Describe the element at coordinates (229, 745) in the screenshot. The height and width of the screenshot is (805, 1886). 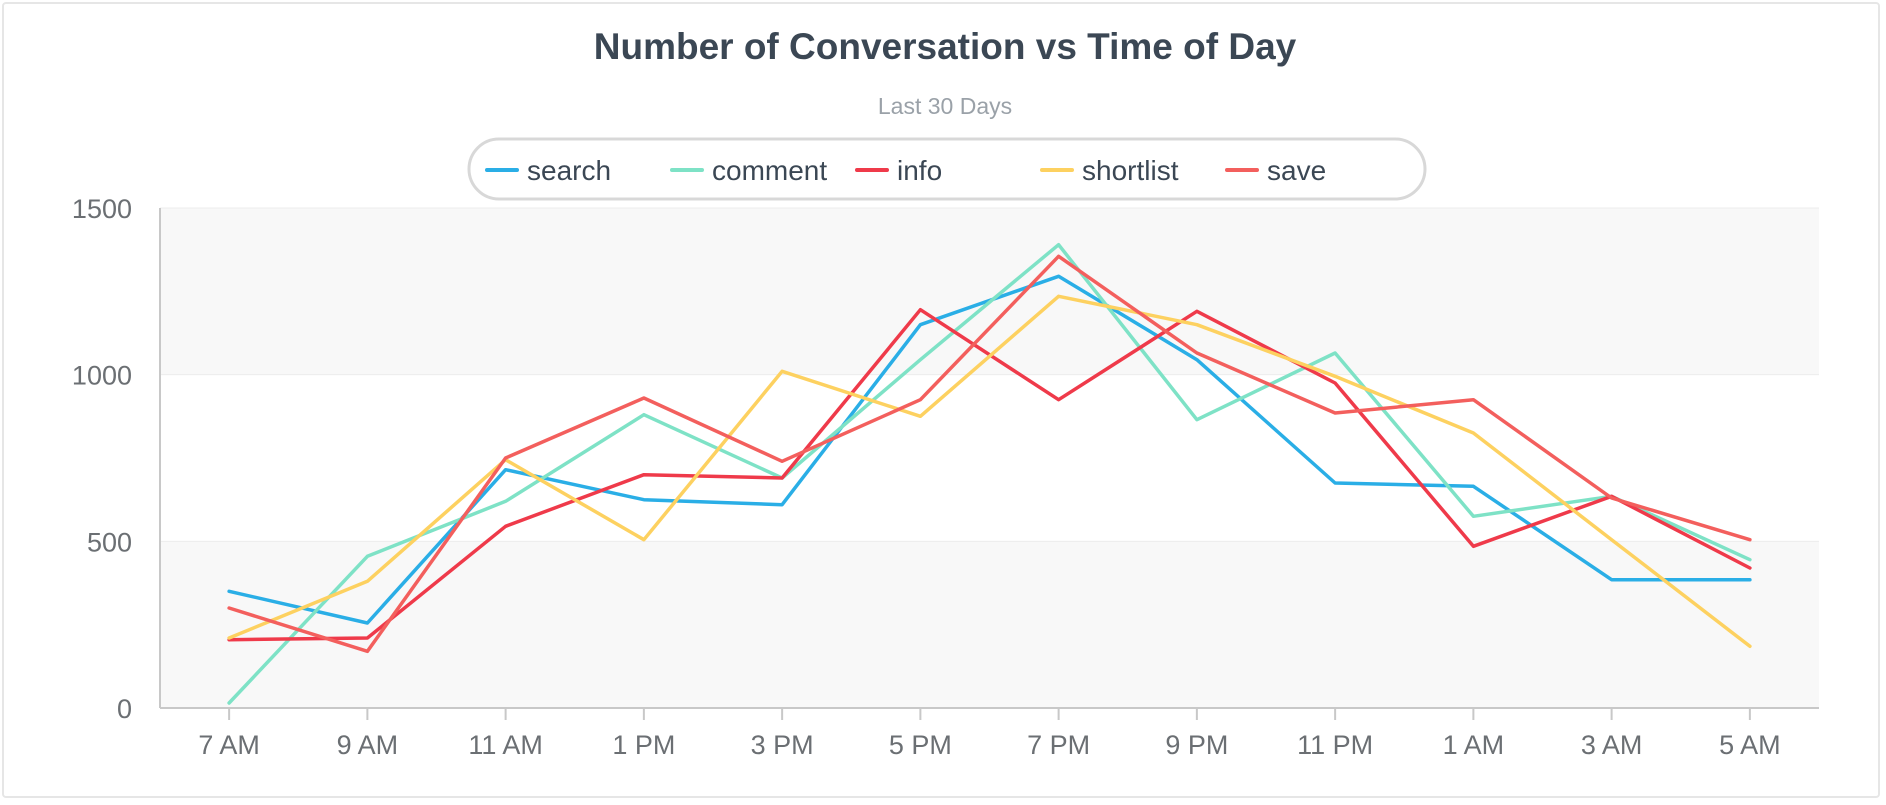
I see `x-tick-label: 7 AM` at that location.